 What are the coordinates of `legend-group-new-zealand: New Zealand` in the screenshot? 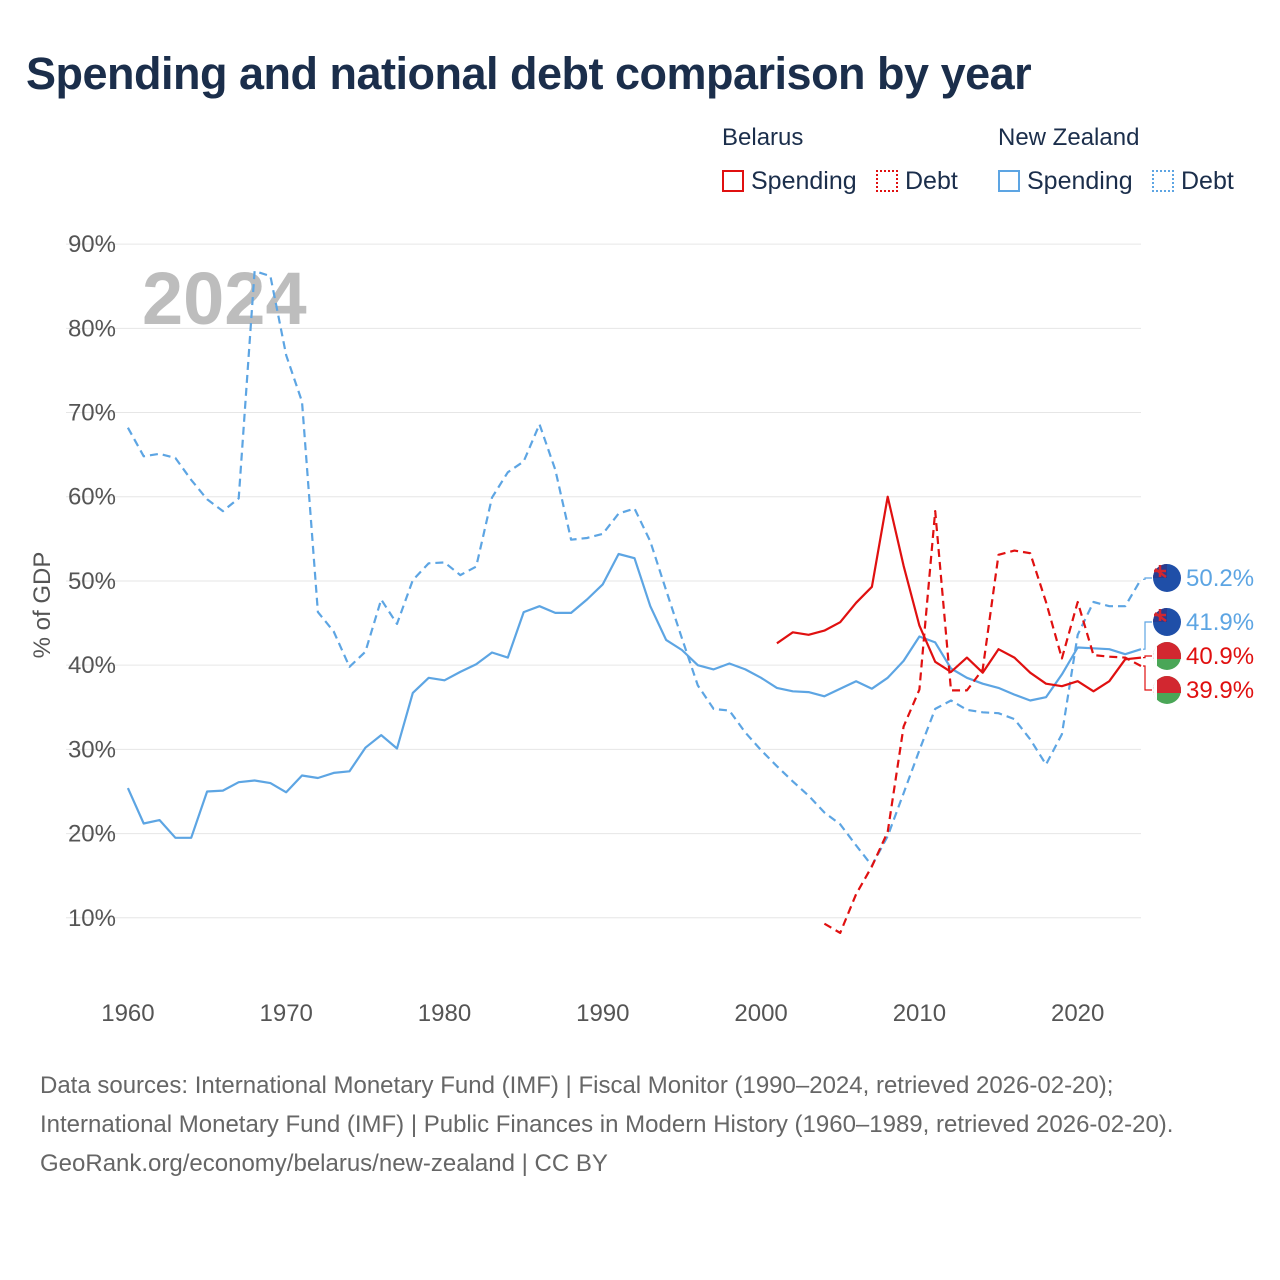 It's located at (1069, 137).